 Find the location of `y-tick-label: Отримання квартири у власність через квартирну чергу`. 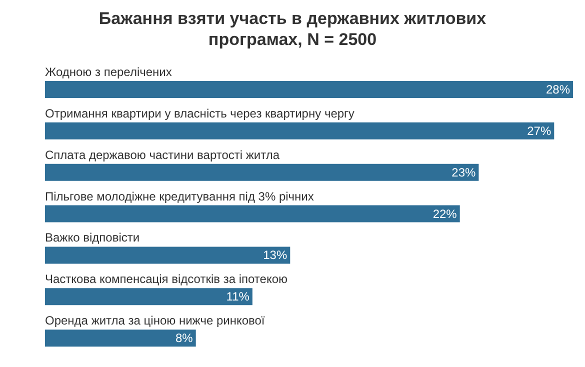

y-tick-label: Отримання квартири у власність через квартирну чергу is located at coordinates (199, 113).